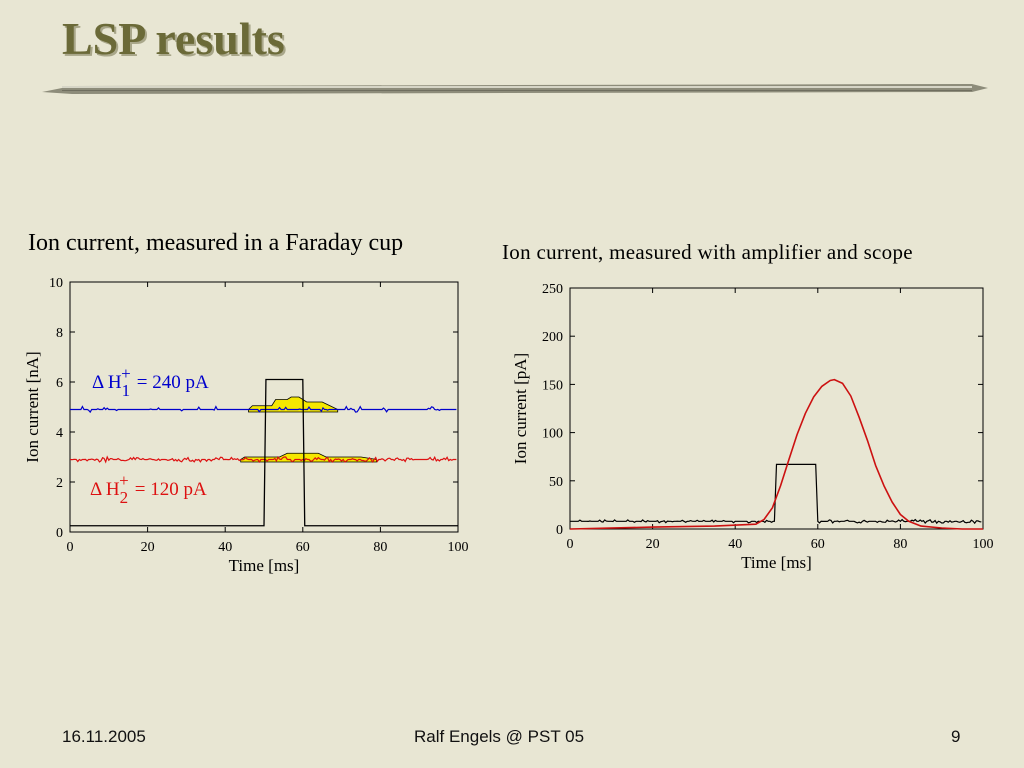 The width and height of the screenshot is (1024, 768). What do you see at coordinates (552, 289) in the screenshot?
I see `y-tick-label: 250` at bounding box center [552, 289].